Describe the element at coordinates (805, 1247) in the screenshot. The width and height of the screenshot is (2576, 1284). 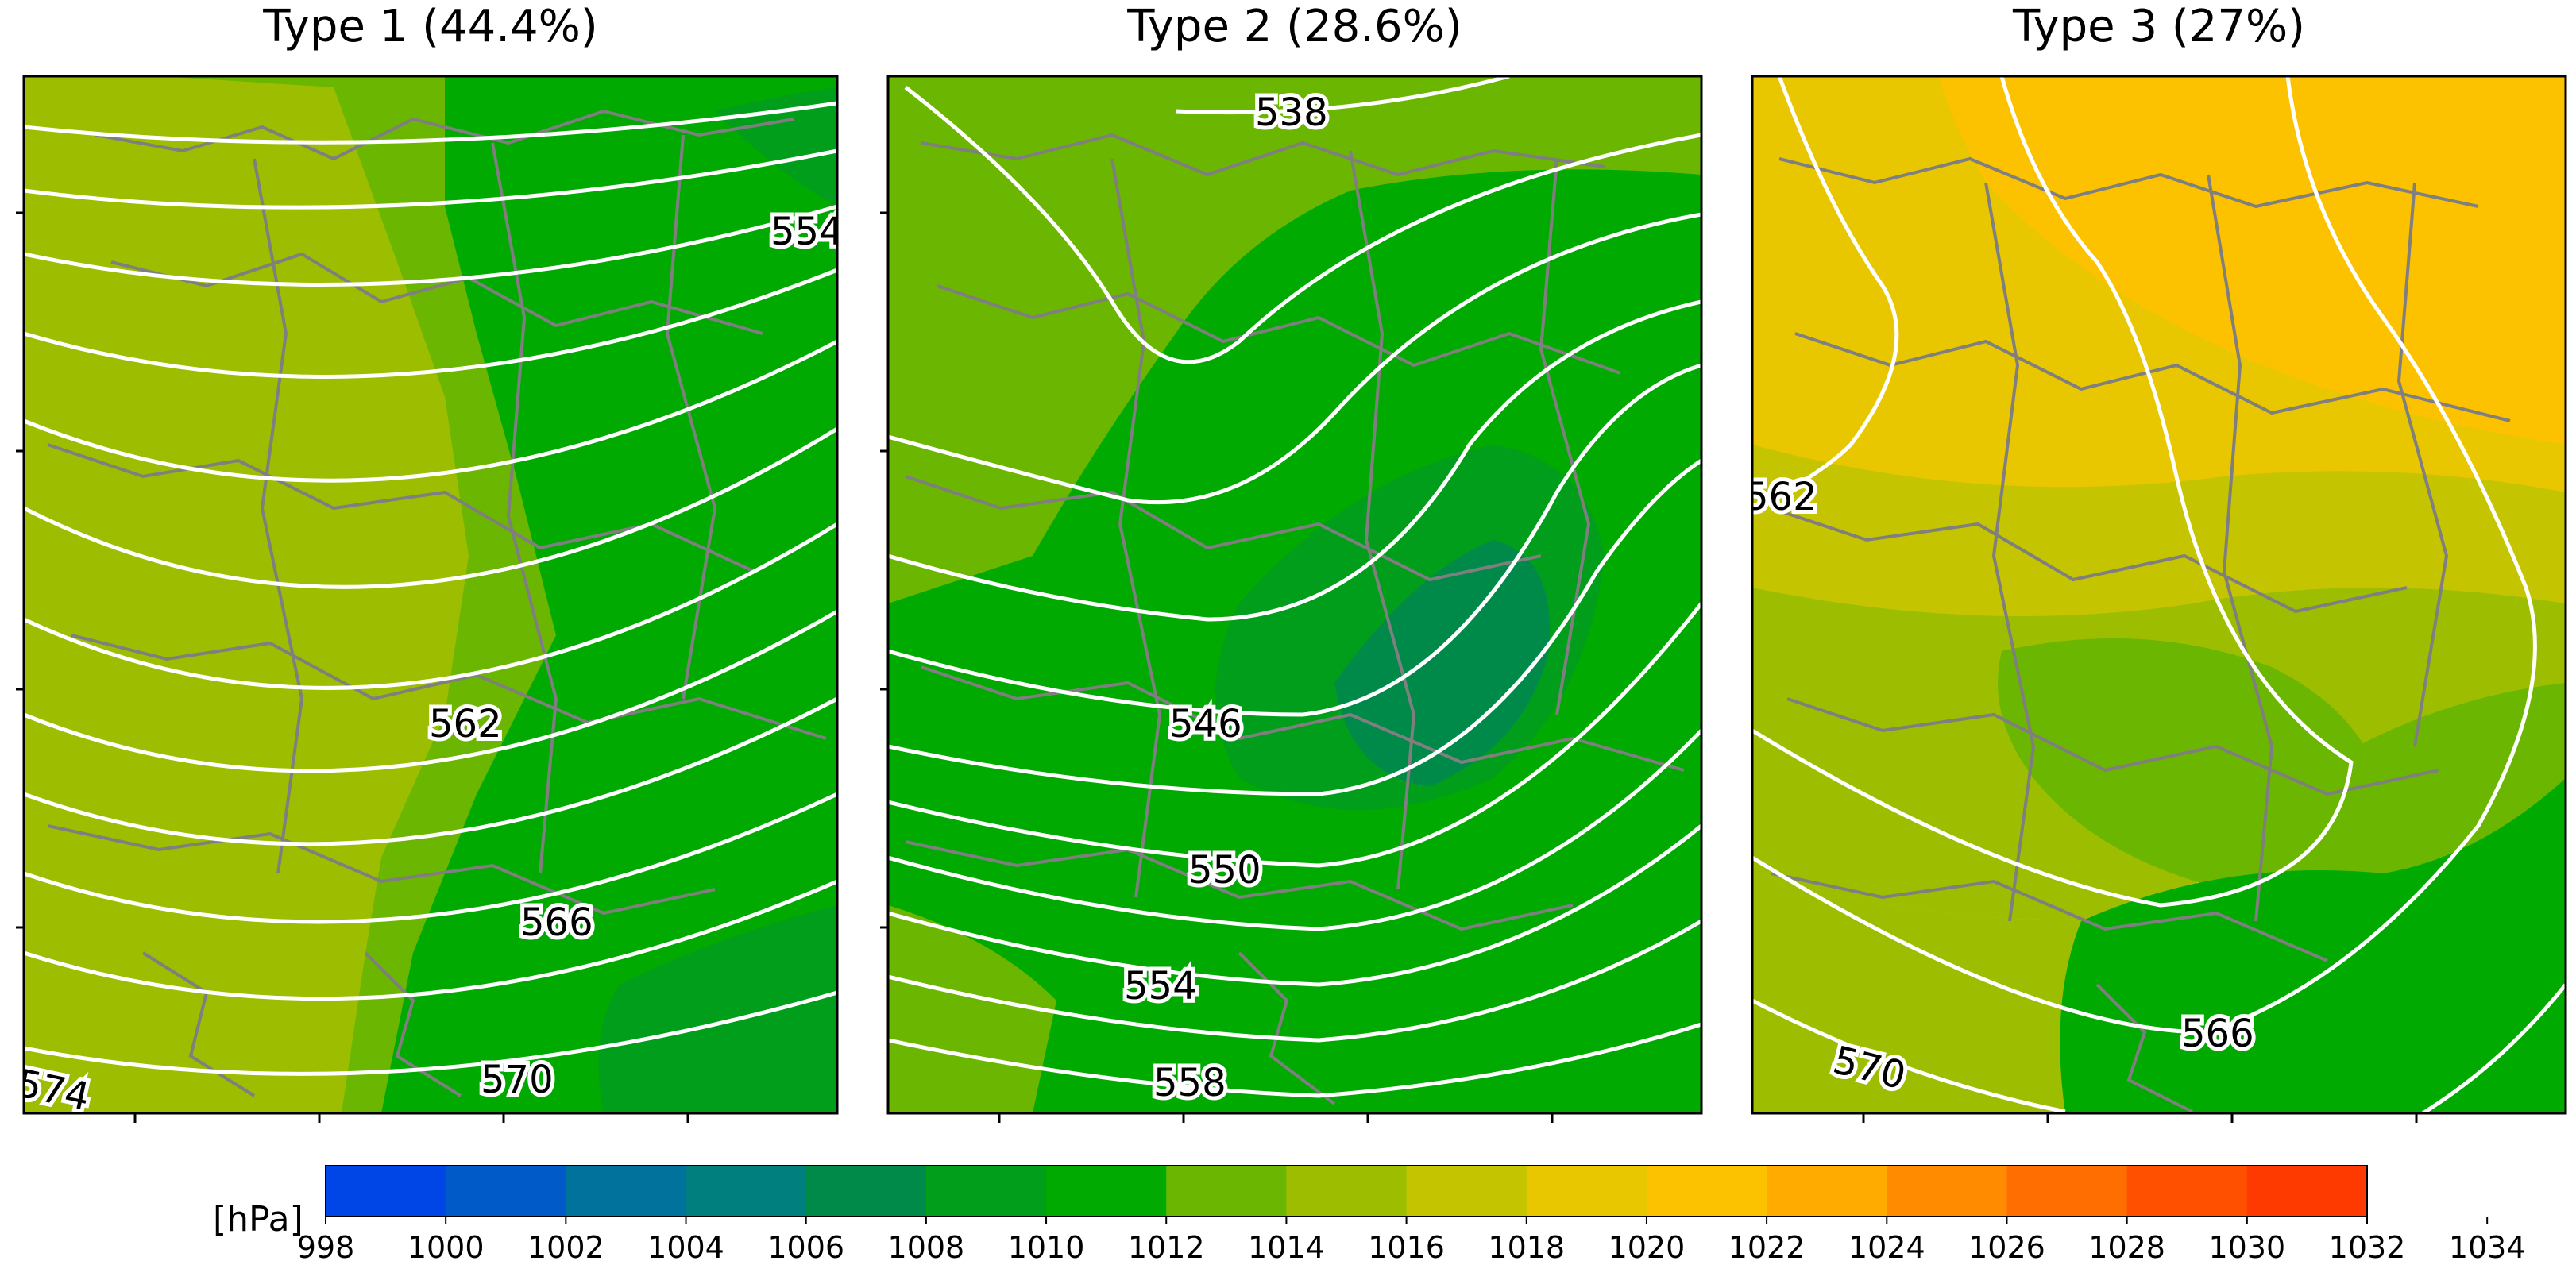
I see `colorbar-tick-label: 1006` at that location.